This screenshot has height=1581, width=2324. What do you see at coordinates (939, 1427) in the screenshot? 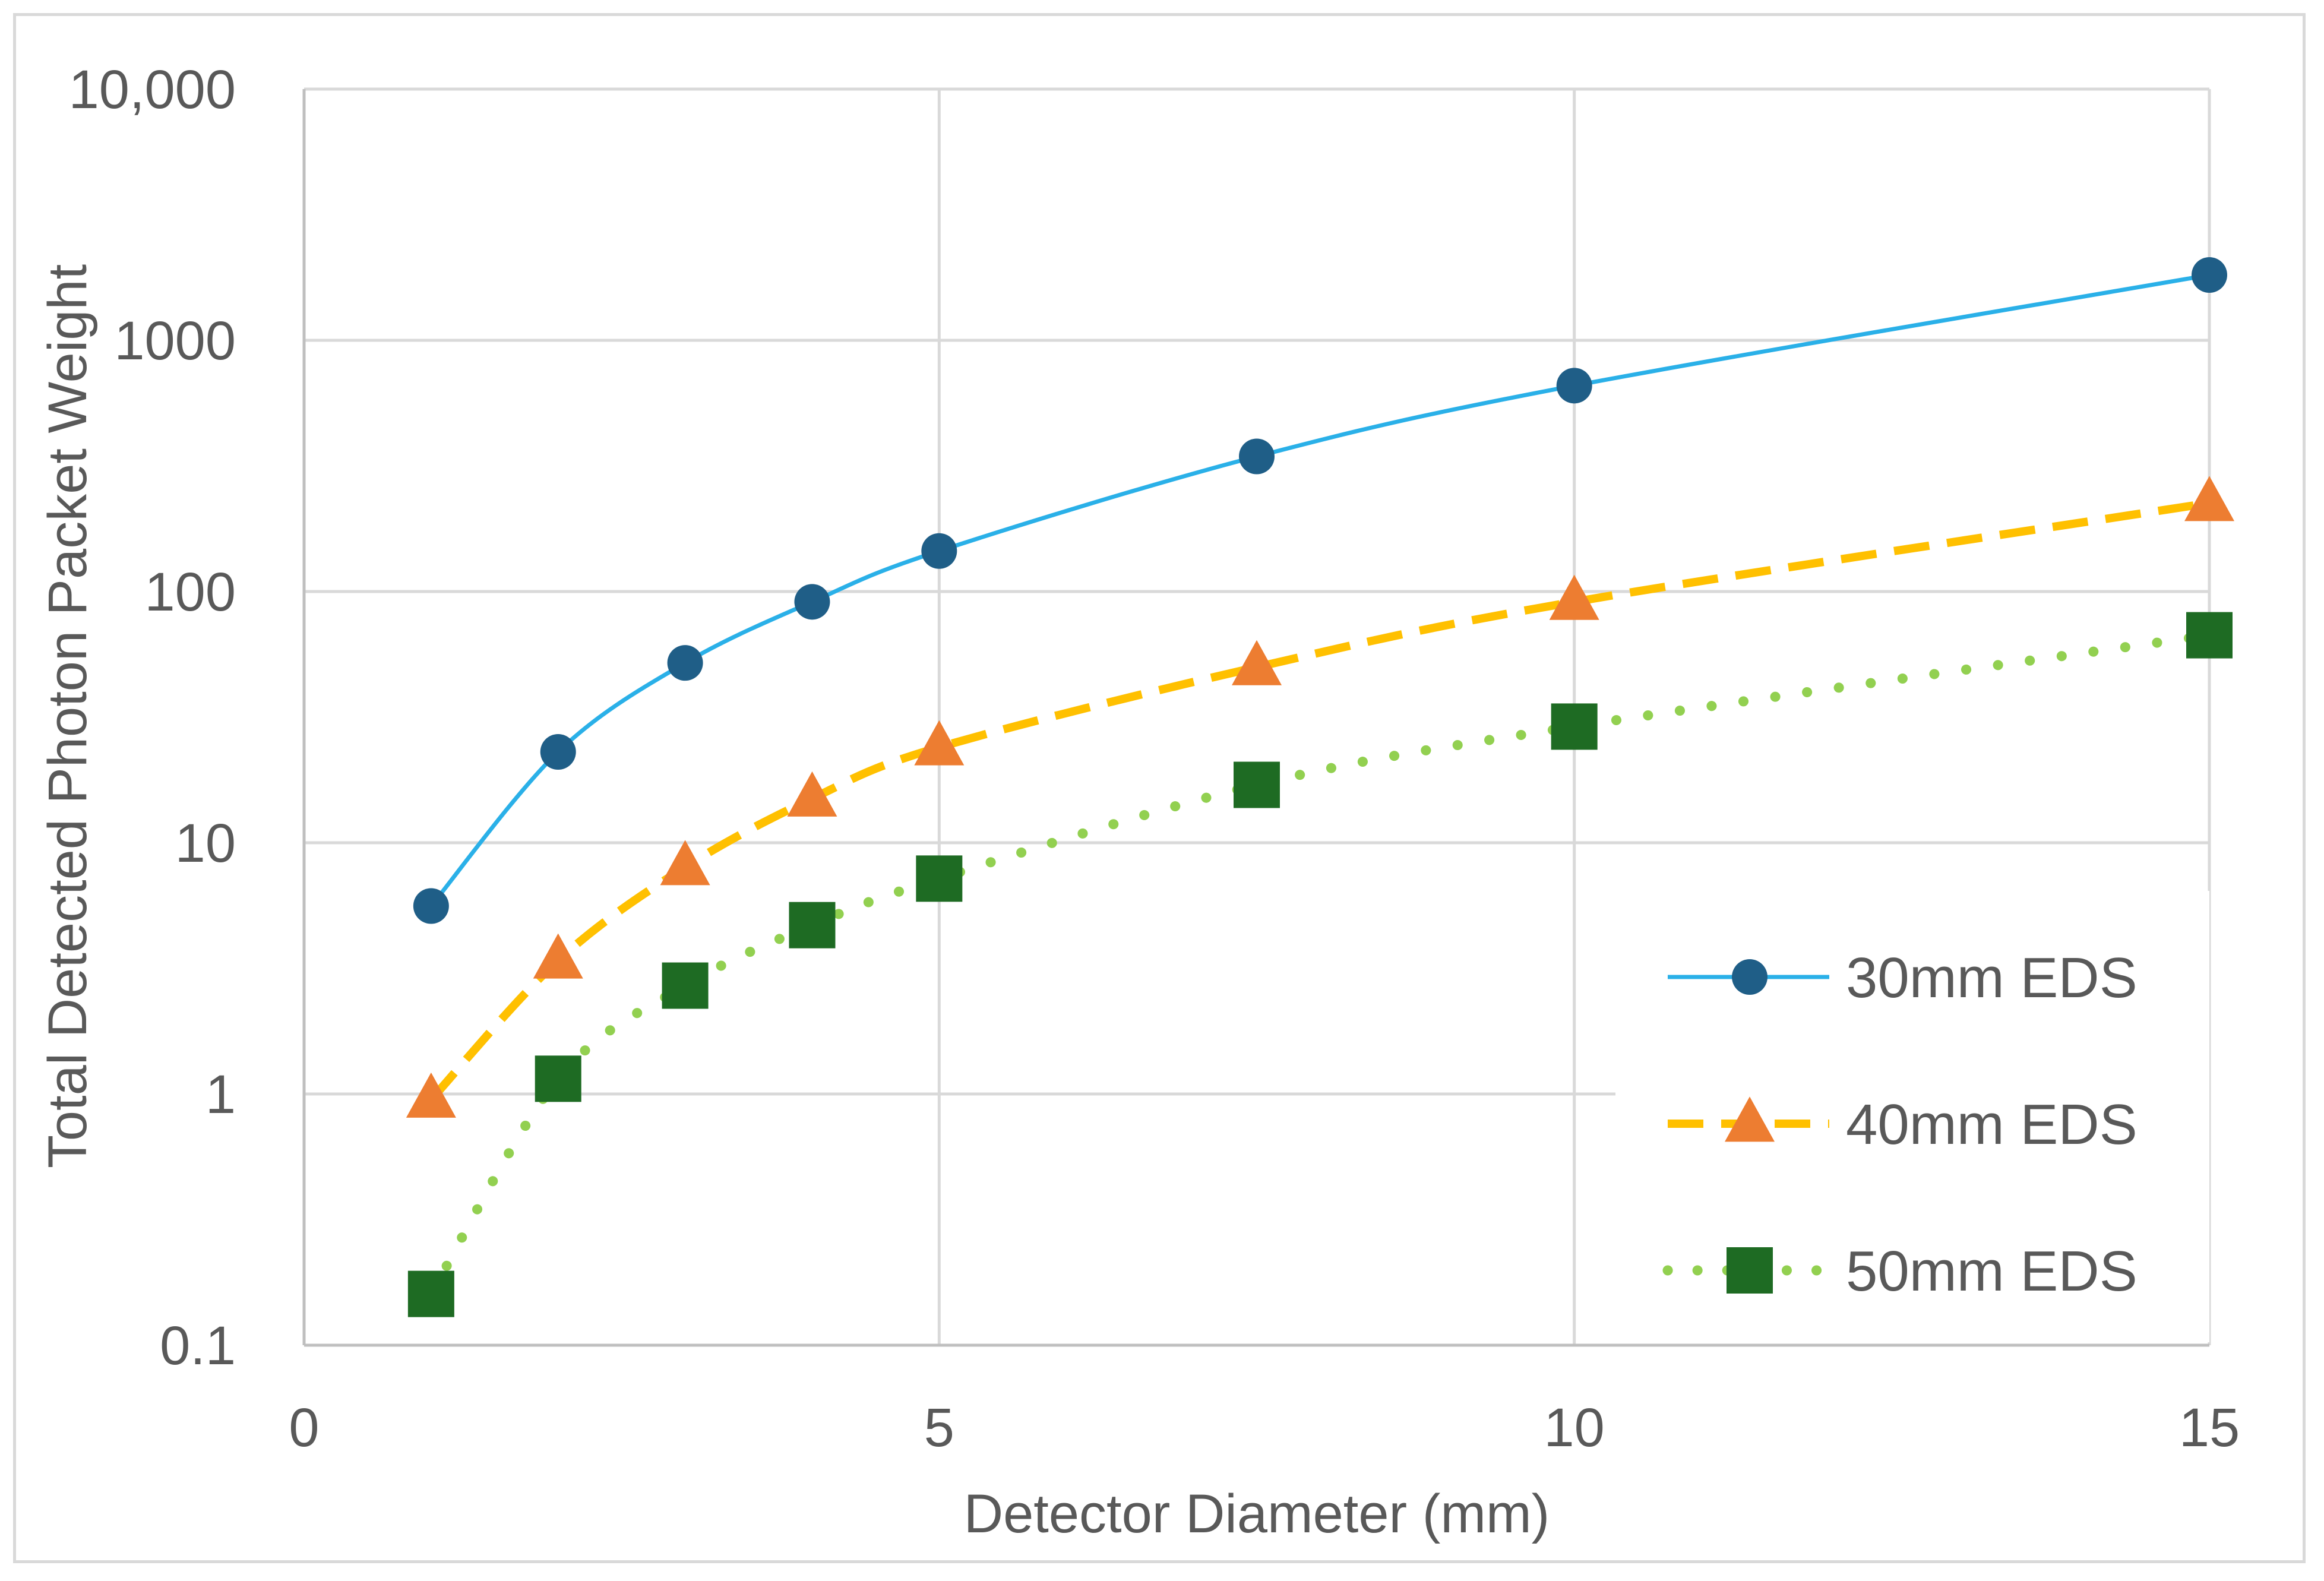
I see `x-tick-label: 5` at bounding box center [939, 1427].